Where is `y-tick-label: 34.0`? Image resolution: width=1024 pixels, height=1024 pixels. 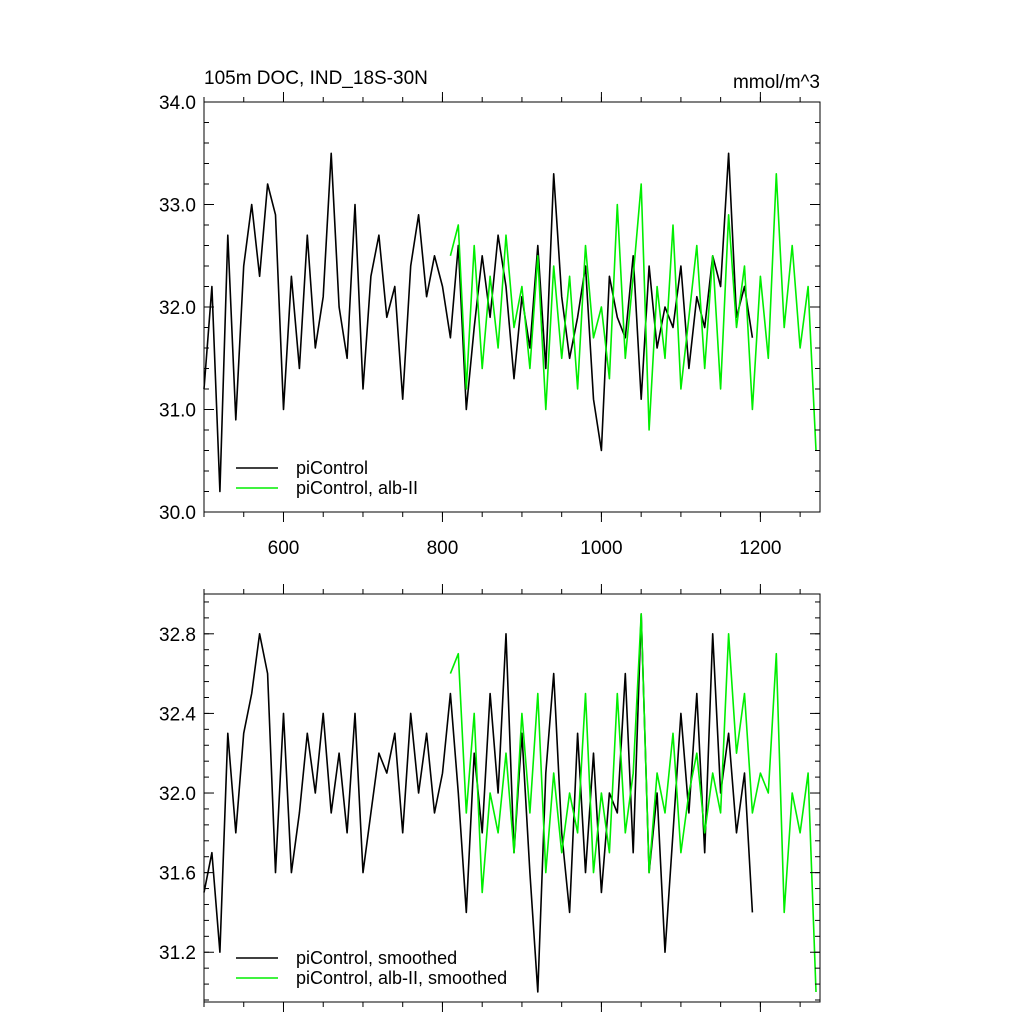 y-tick-label: 34.0 is located at coordinates (177, 103).